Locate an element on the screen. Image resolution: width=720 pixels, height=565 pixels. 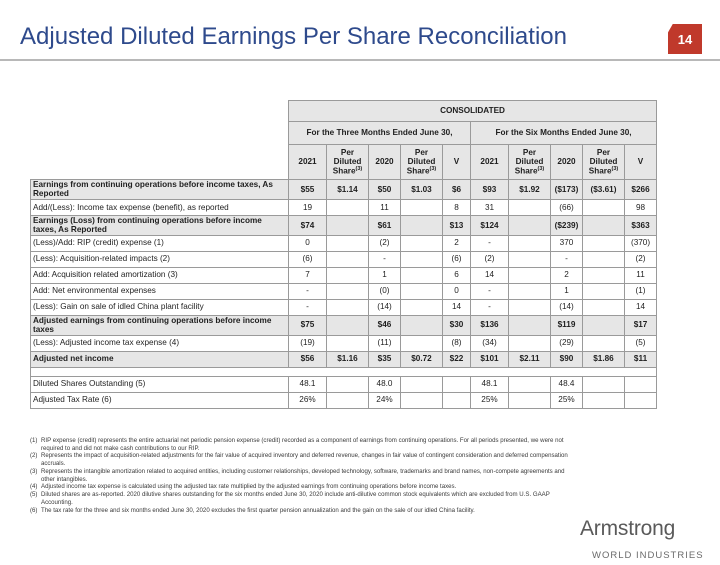
table-cell: $75 is located at coordinates (307, 325).